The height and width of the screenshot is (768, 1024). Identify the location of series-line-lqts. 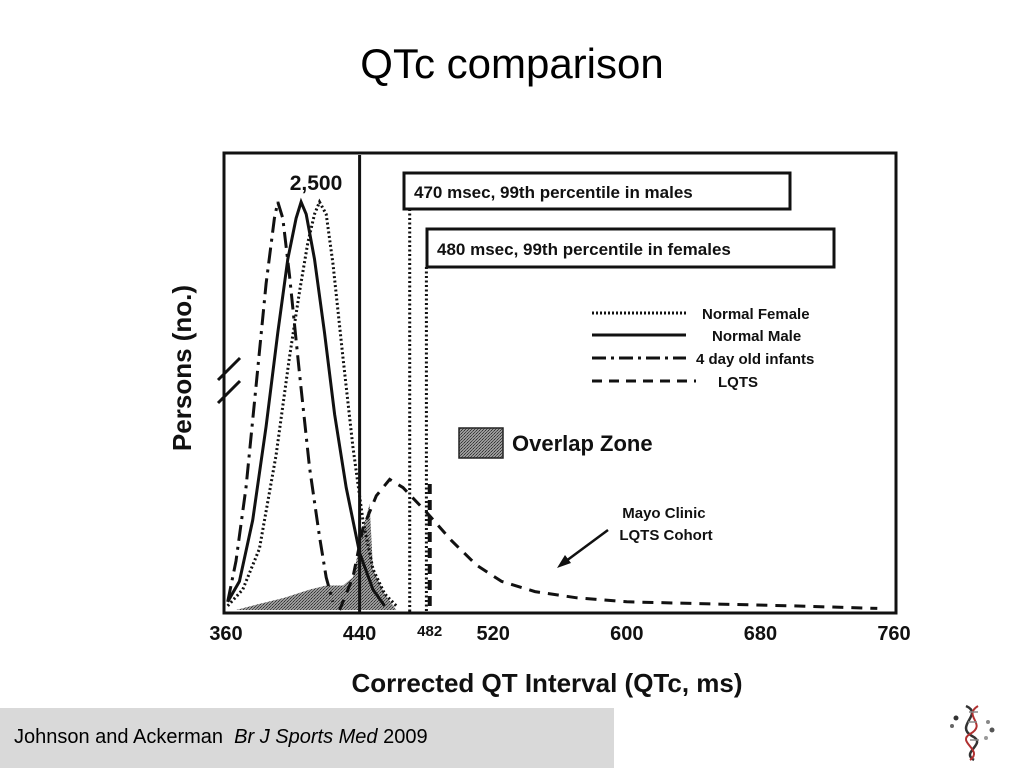
(608, 544).